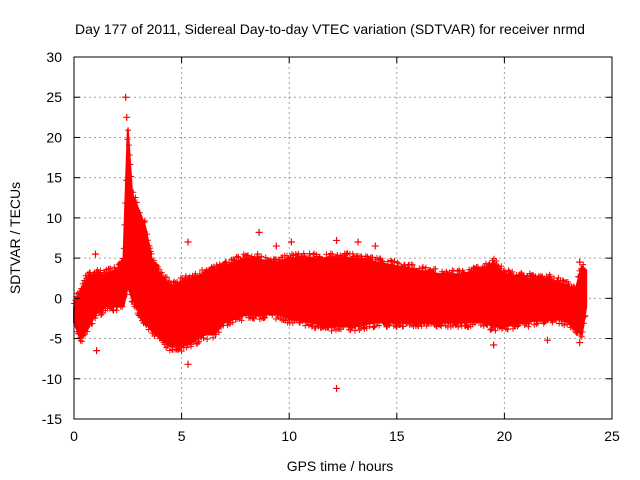 This screenshot has width=640, height=480. Describe the element at coordinates (54, 97) in the screenshot. I see `y-tick-label: 25` at that location.